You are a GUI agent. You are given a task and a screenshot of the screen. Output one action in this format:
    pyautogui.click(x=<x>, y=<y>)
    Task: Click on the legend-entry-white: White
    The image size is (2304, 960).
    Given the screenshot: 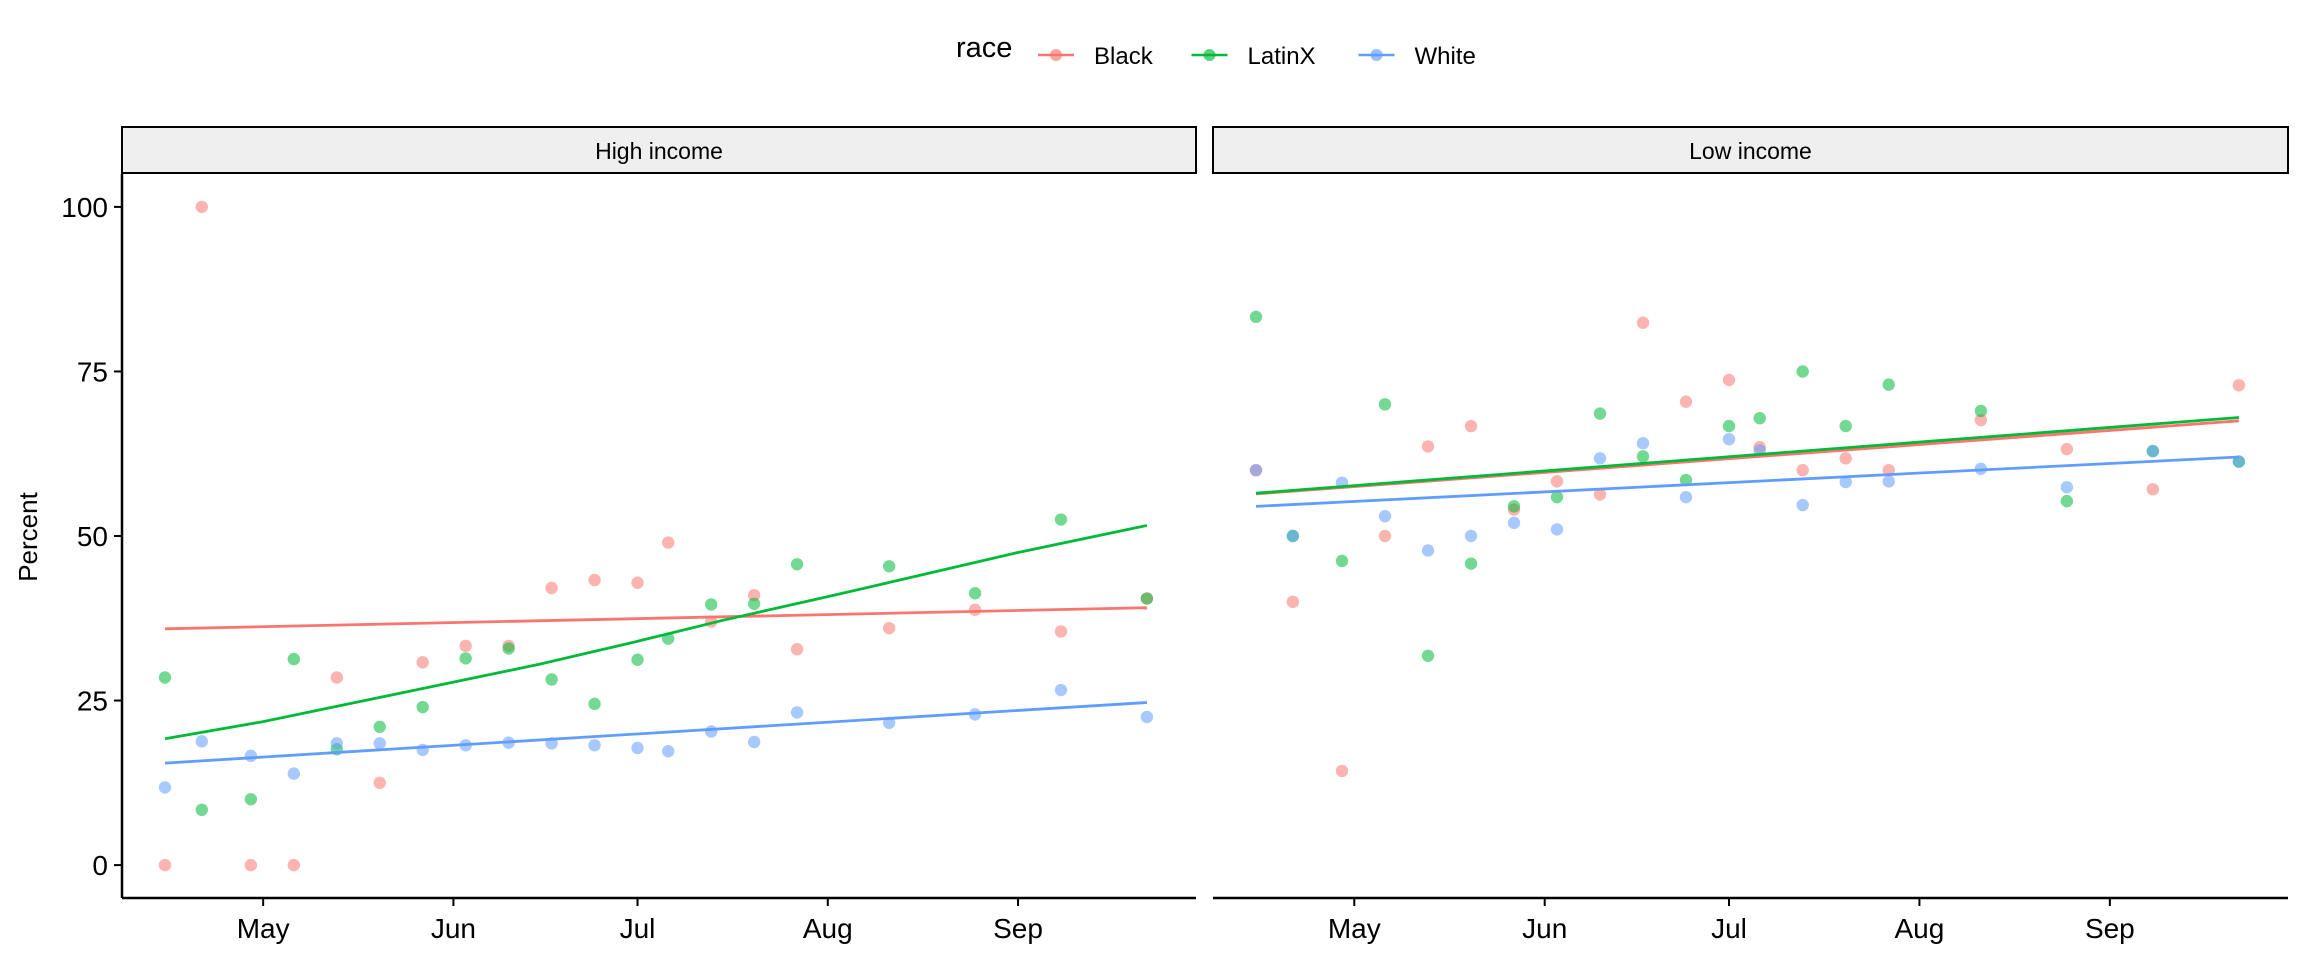 What is the action you would take?
    pyautogui.click(x=1417, y=56)
    